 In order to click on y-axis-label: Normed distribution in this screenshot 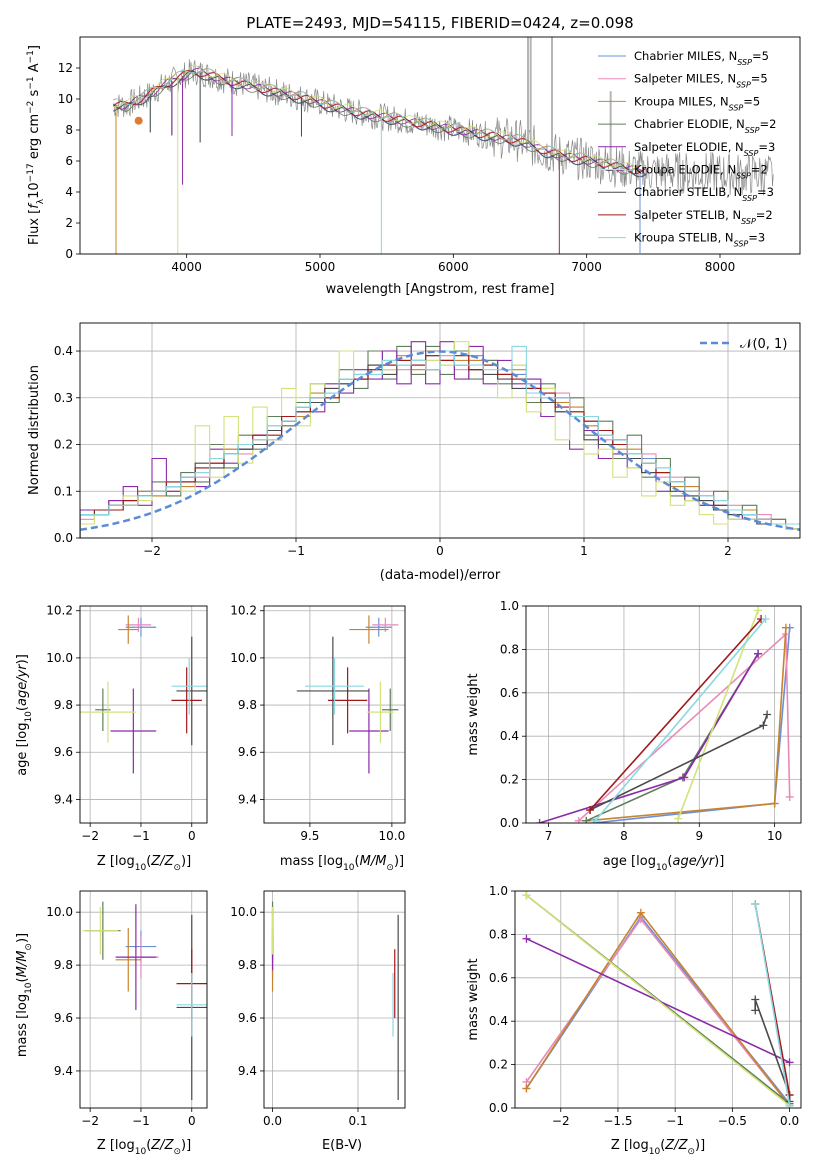, I will do `click(34, 430)`.